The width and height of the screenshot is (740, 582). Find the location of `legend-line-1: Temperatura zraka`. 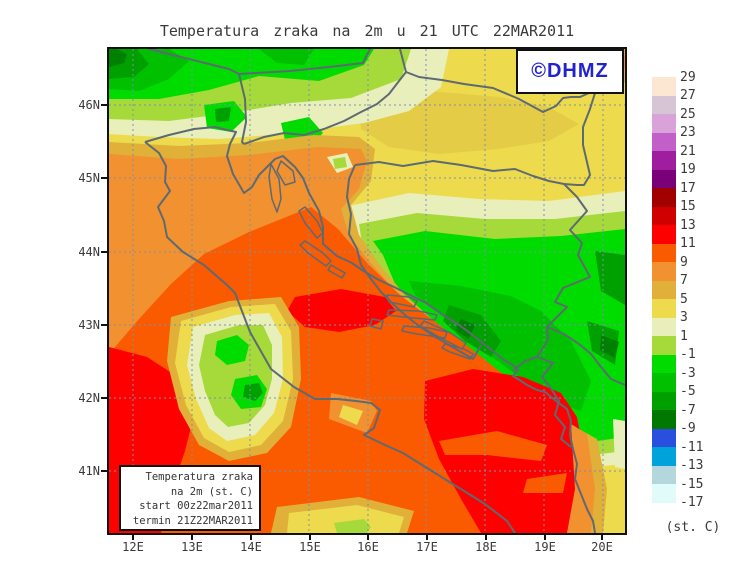

legend-line-1: Temperatura zraka is located at coordinates (199, 477).